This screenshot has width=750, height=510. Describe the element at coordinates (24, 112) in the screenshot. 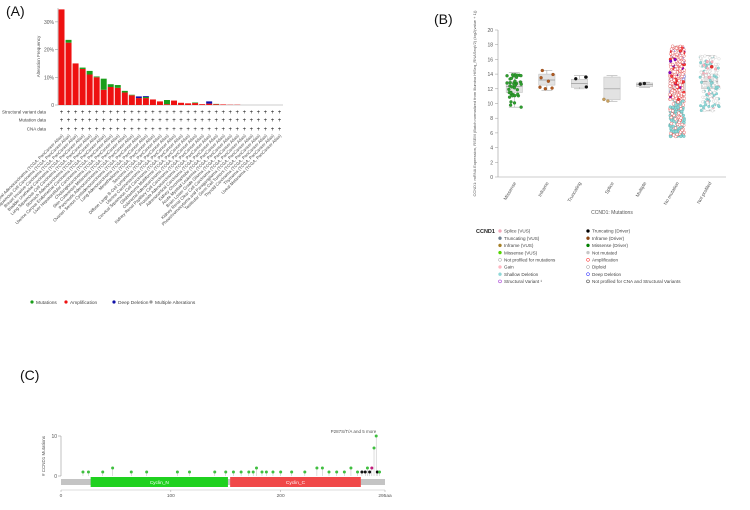

I see `row-label-a: Structural variant data` at that location.